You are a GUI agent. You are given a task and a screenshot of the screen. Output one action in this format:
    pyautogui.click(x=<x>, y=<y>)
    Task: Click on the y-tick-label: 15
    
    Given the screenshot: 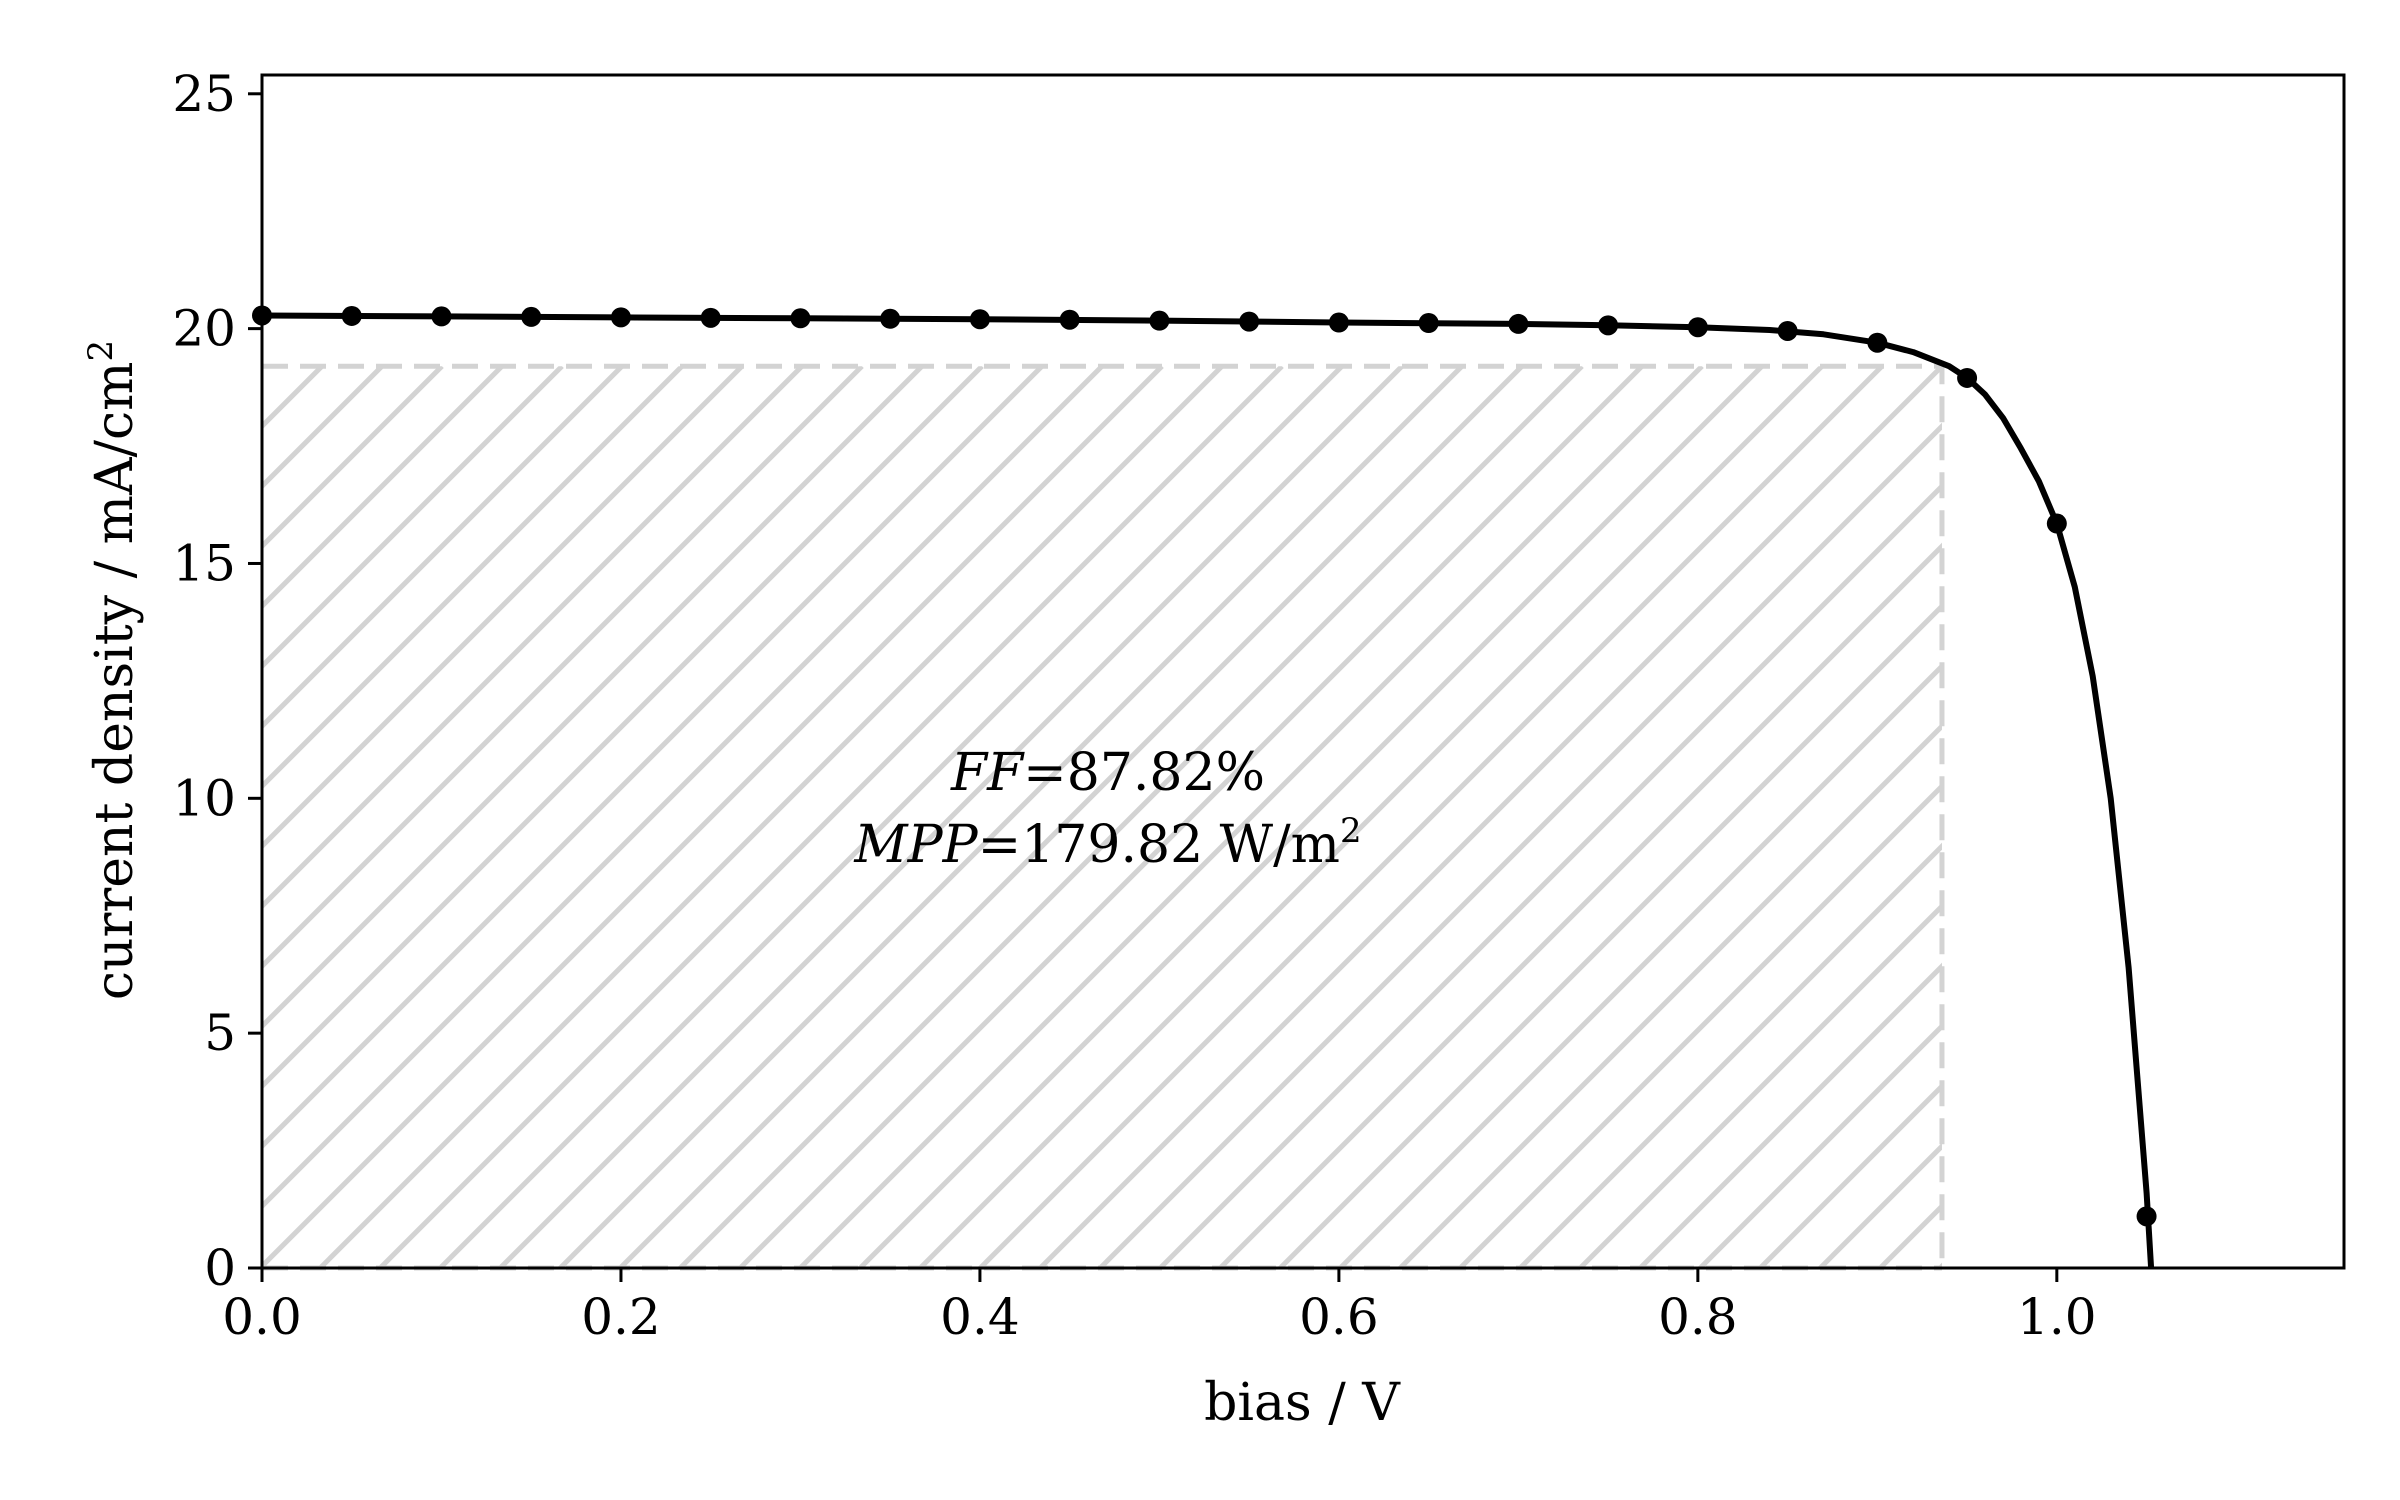 What is the action you would take?
    pyautogui.click(x=204, y=563)
    